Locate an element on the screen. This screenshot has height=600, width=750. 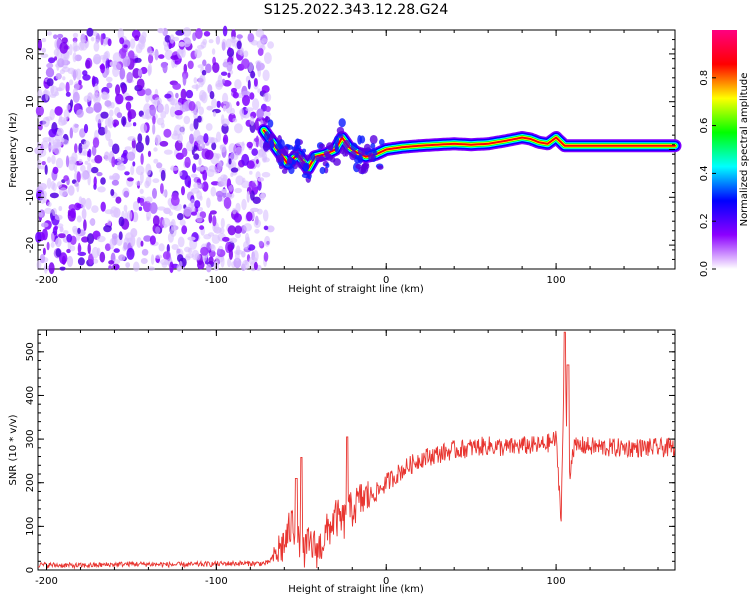
x-tick-label: 100 is located at coordinates (556, 581).